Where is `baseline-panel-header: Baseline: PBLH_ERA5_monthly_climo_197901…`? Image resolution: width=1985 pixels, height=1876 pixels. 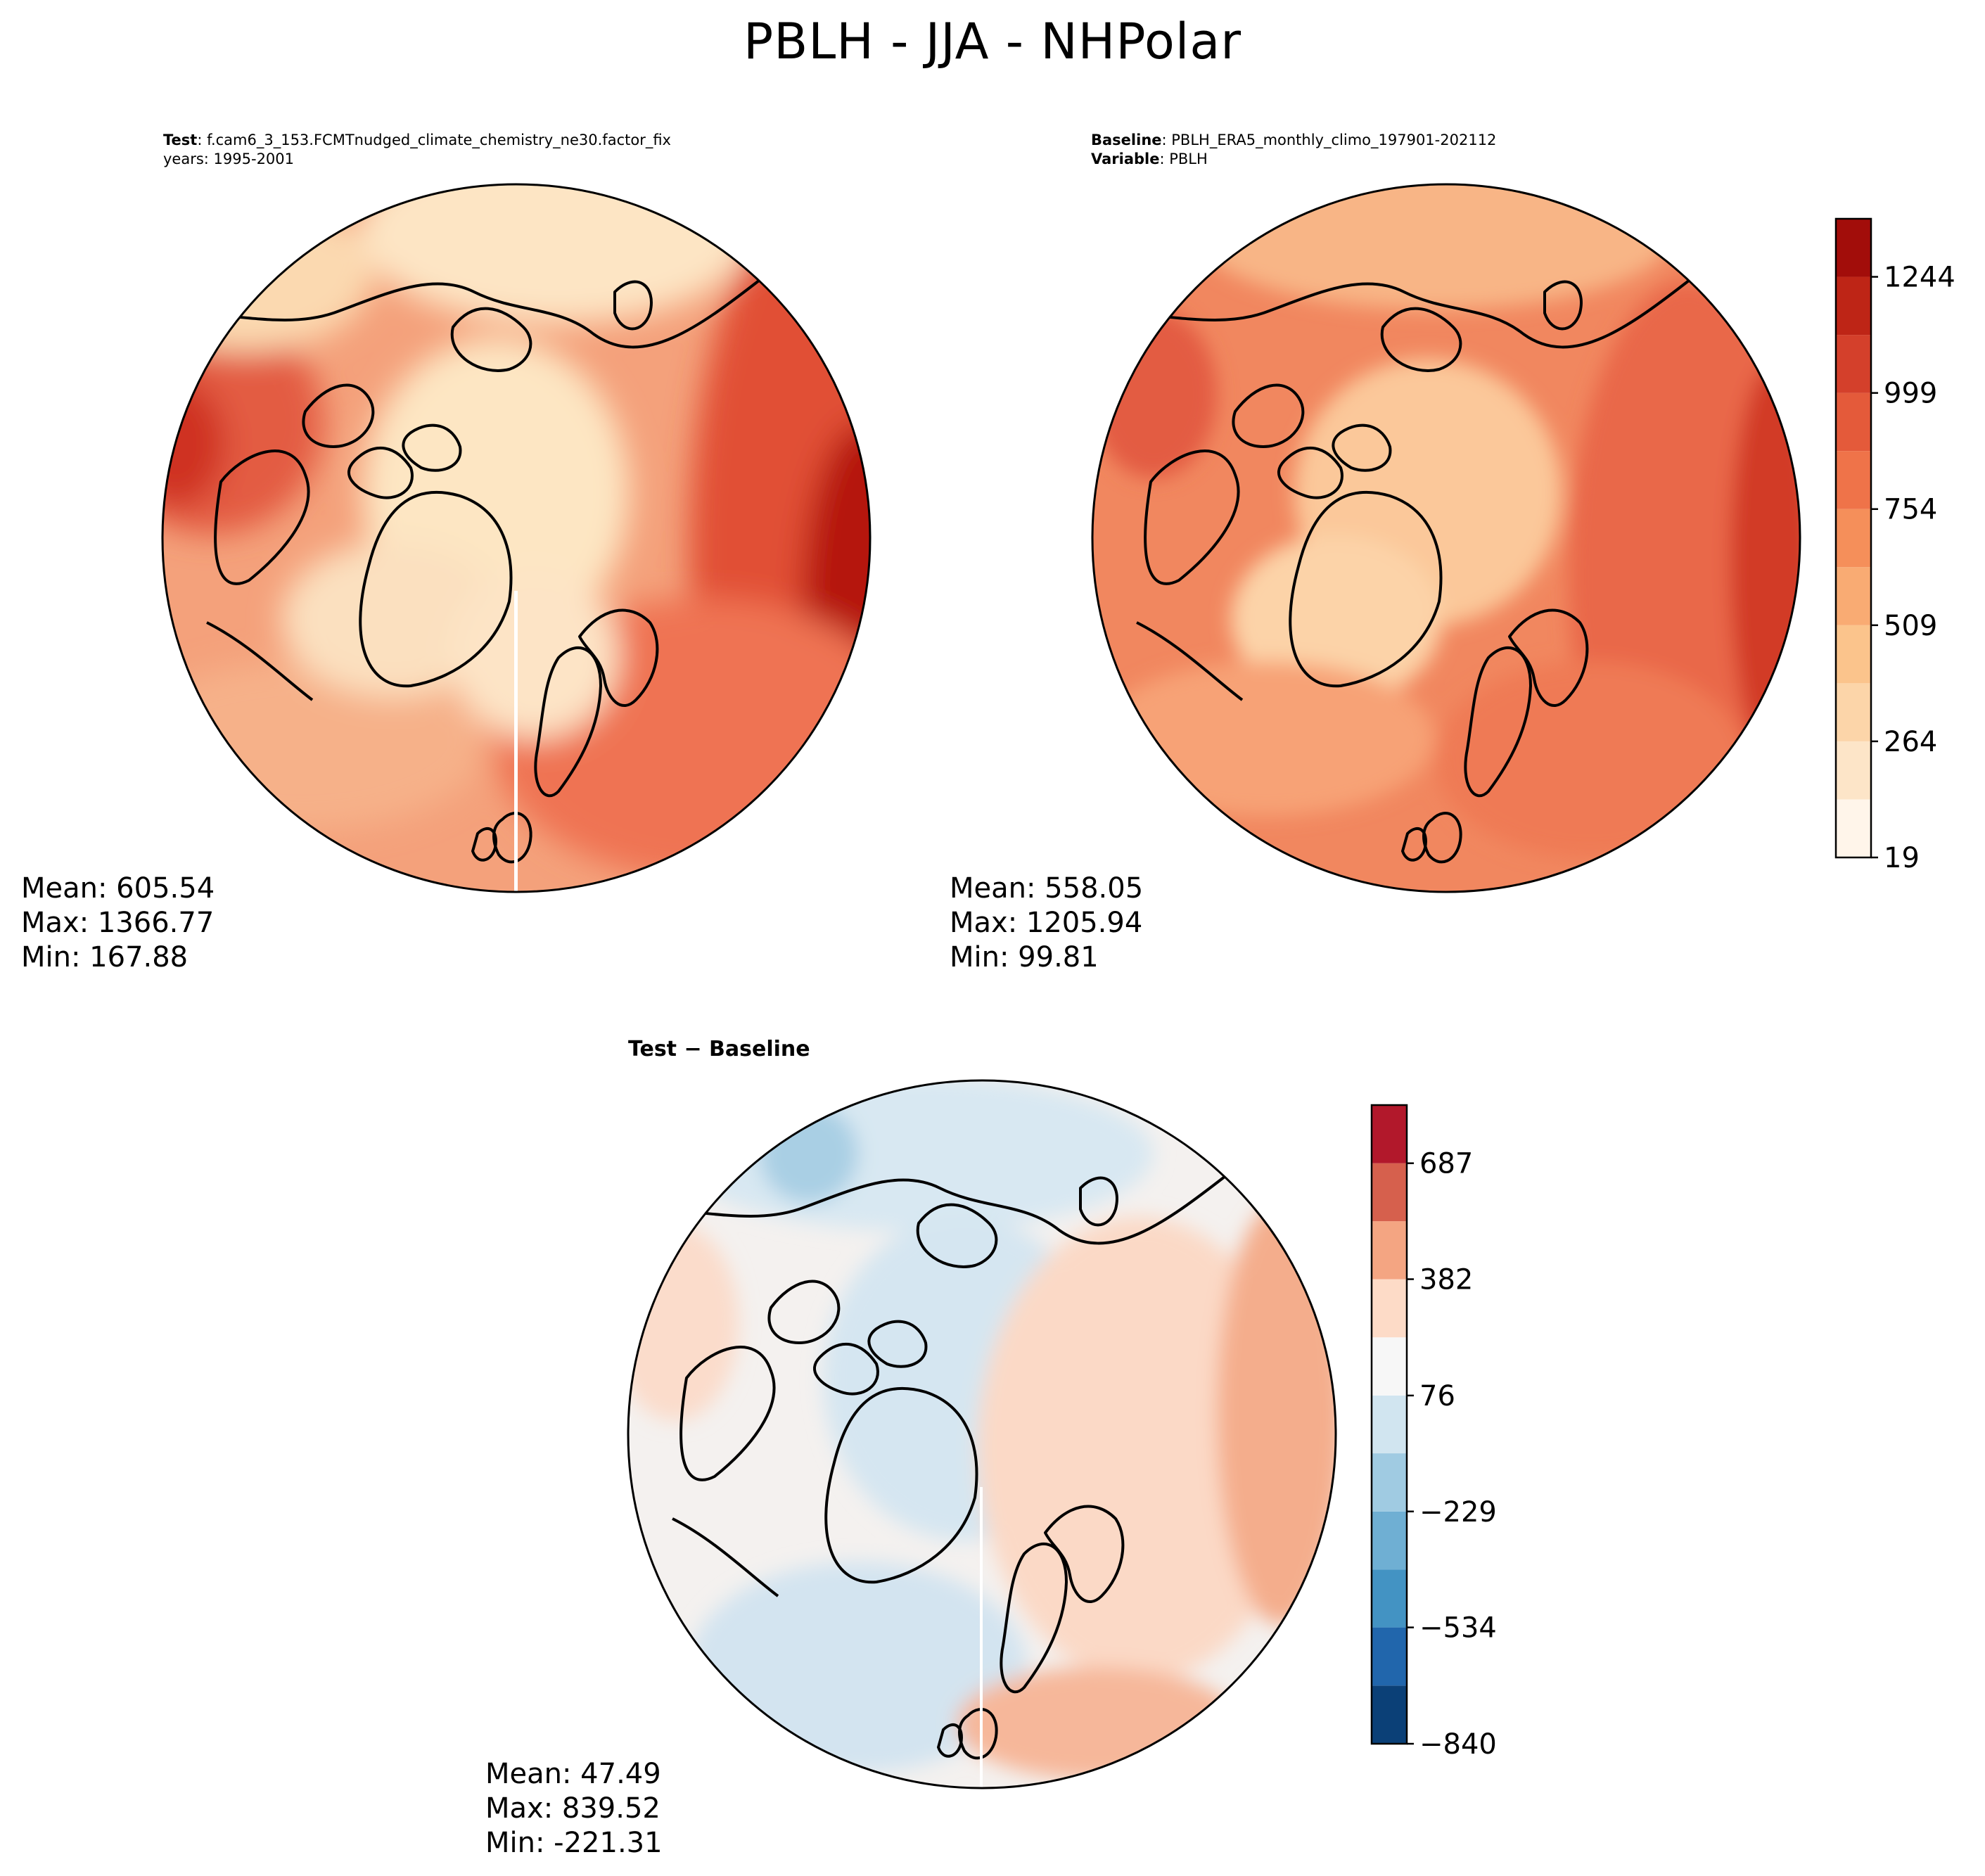
baseline-panel-header: Baseline: PBLH_ERA5_monthly_climo_197901… is located at coordinates (1294, 150).